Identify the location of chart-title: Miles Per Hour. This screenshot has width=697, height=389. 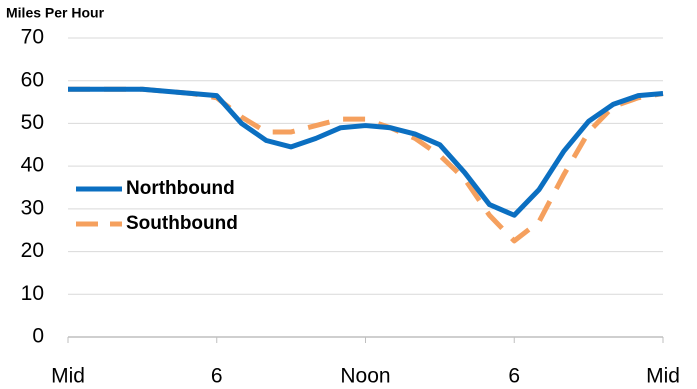
(55, 13).